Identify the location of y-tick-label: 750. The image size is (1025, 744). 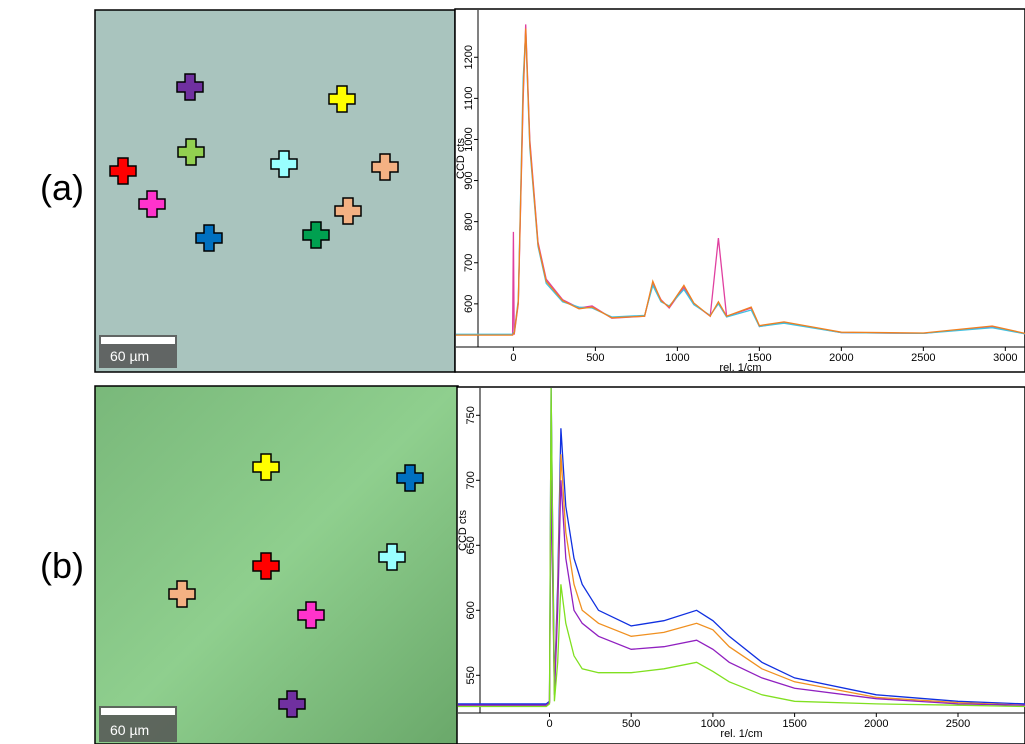
(471, 415).